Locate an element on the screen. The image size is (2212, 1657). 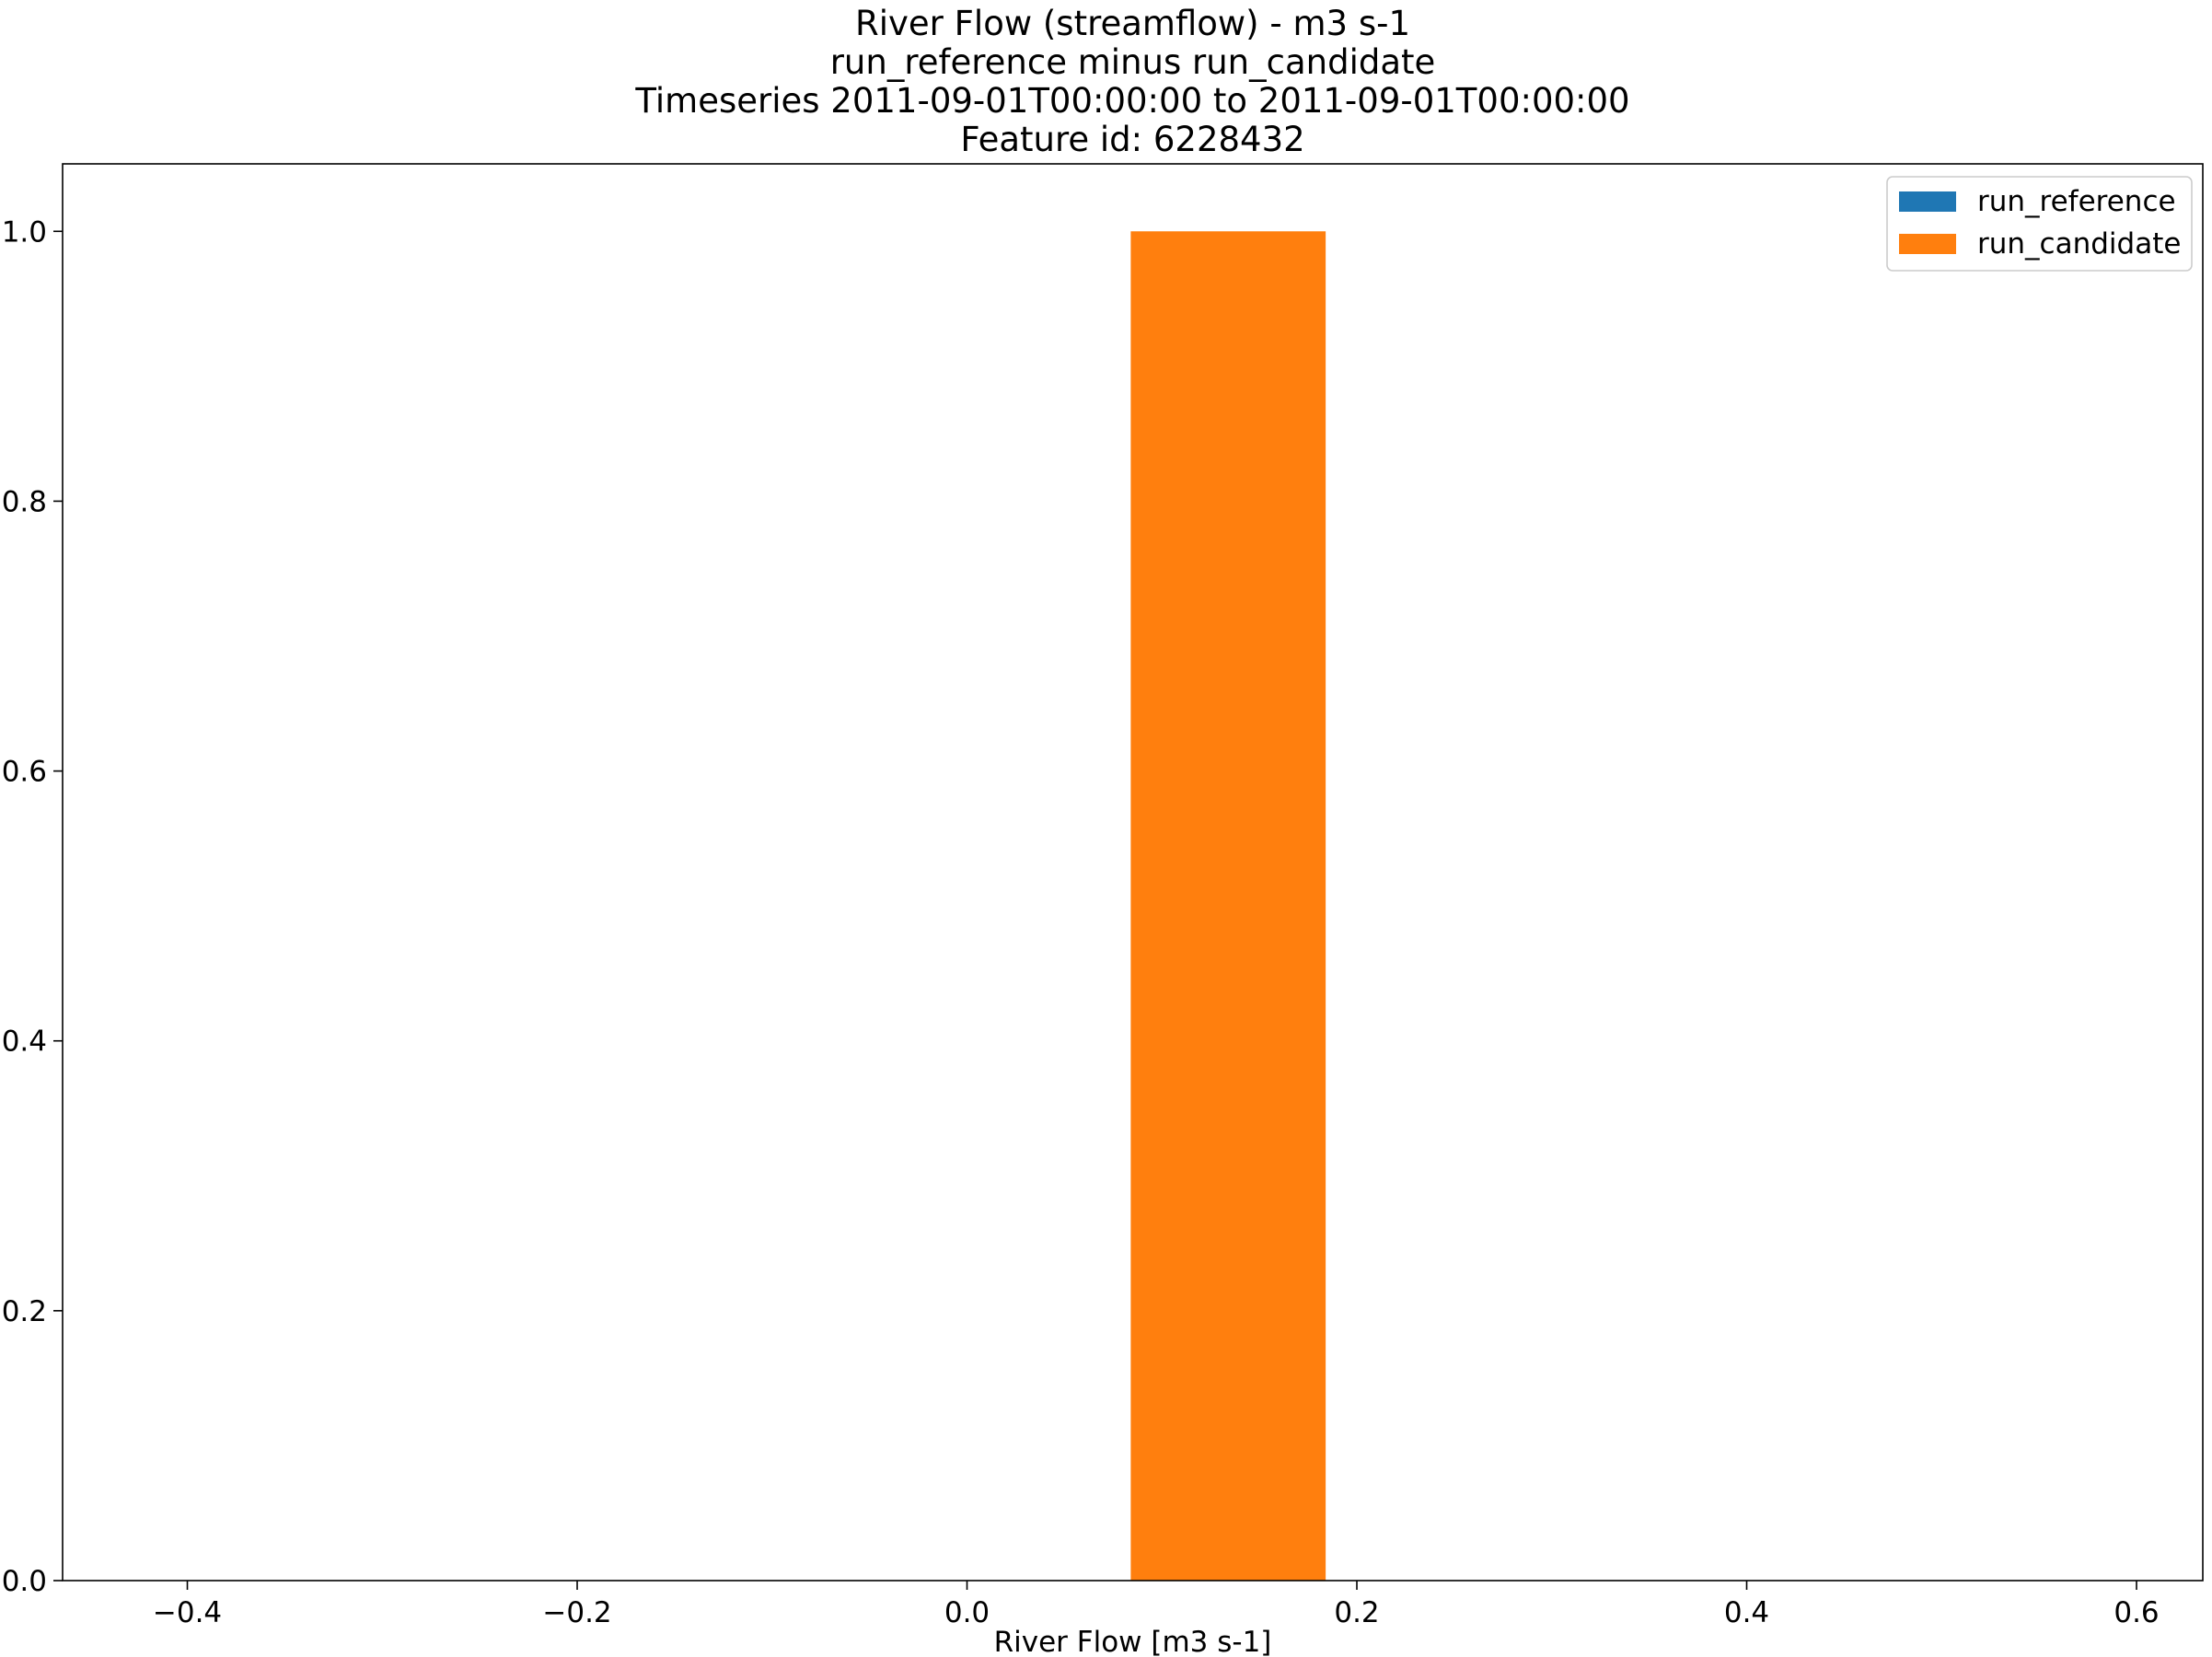
legend: run_reference run_candidate is located at coordinates (2039, 224).